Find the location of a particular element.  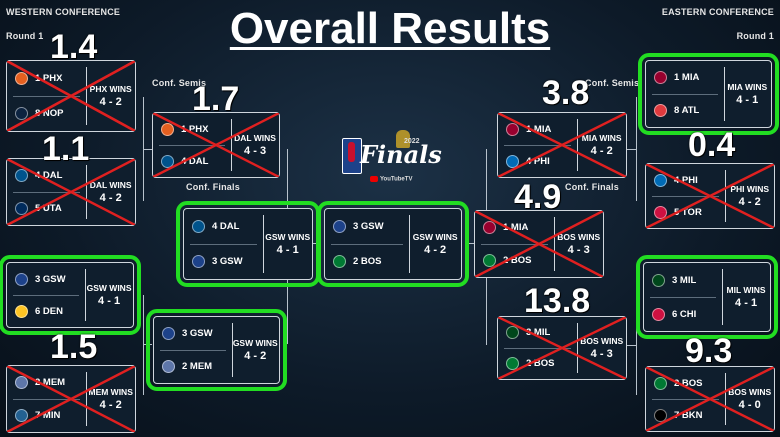

team-row: 4 PHI is located at coordinates (685, 180).